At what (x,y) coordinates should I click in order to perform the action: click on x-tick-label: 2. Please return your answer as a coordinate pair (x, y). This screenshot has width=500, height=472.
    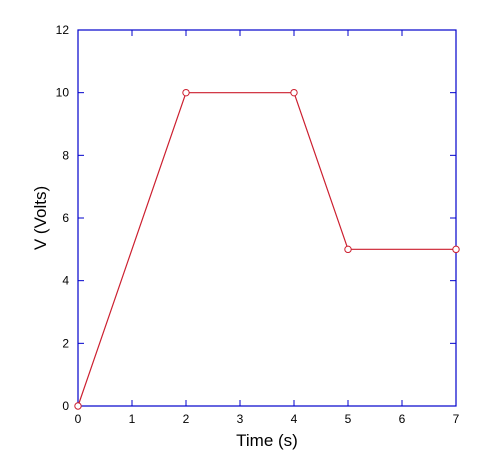
    Looking at the image, I should click on (186, 419).